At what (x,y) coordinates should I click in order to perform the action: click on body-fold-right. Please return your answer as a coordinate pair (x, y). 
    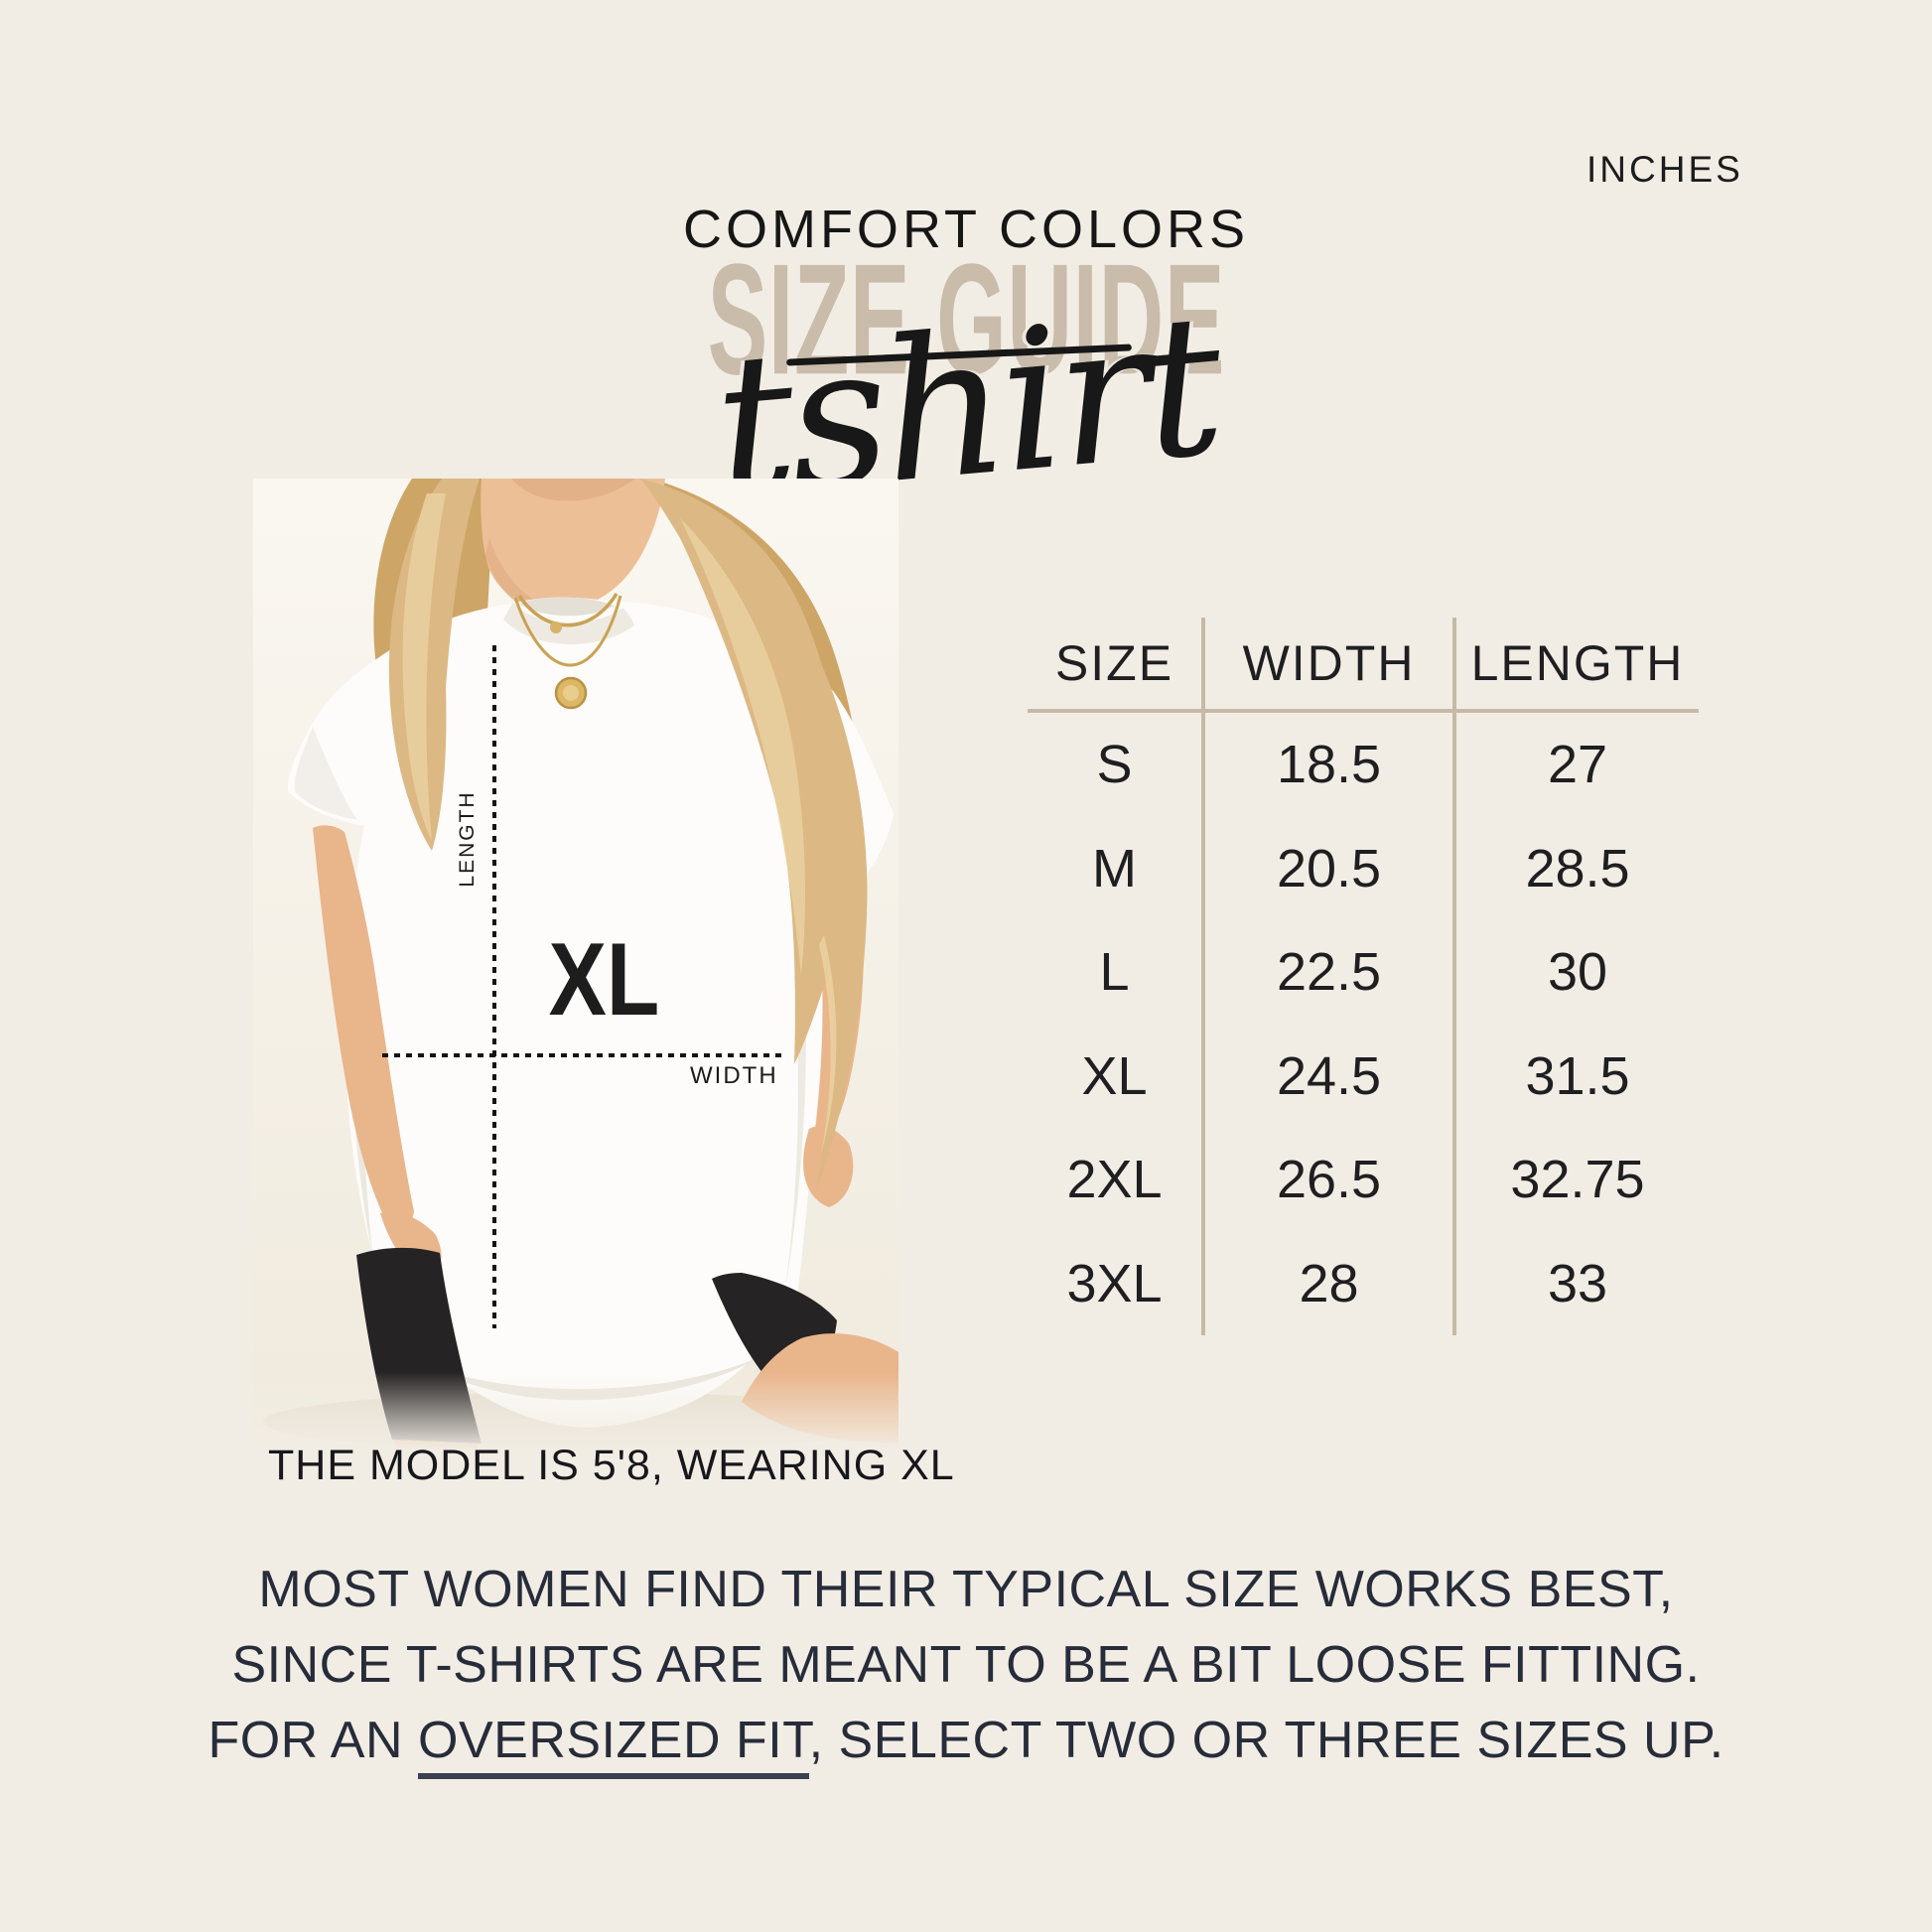
    Looking at the image, I should click on (795, 1134).